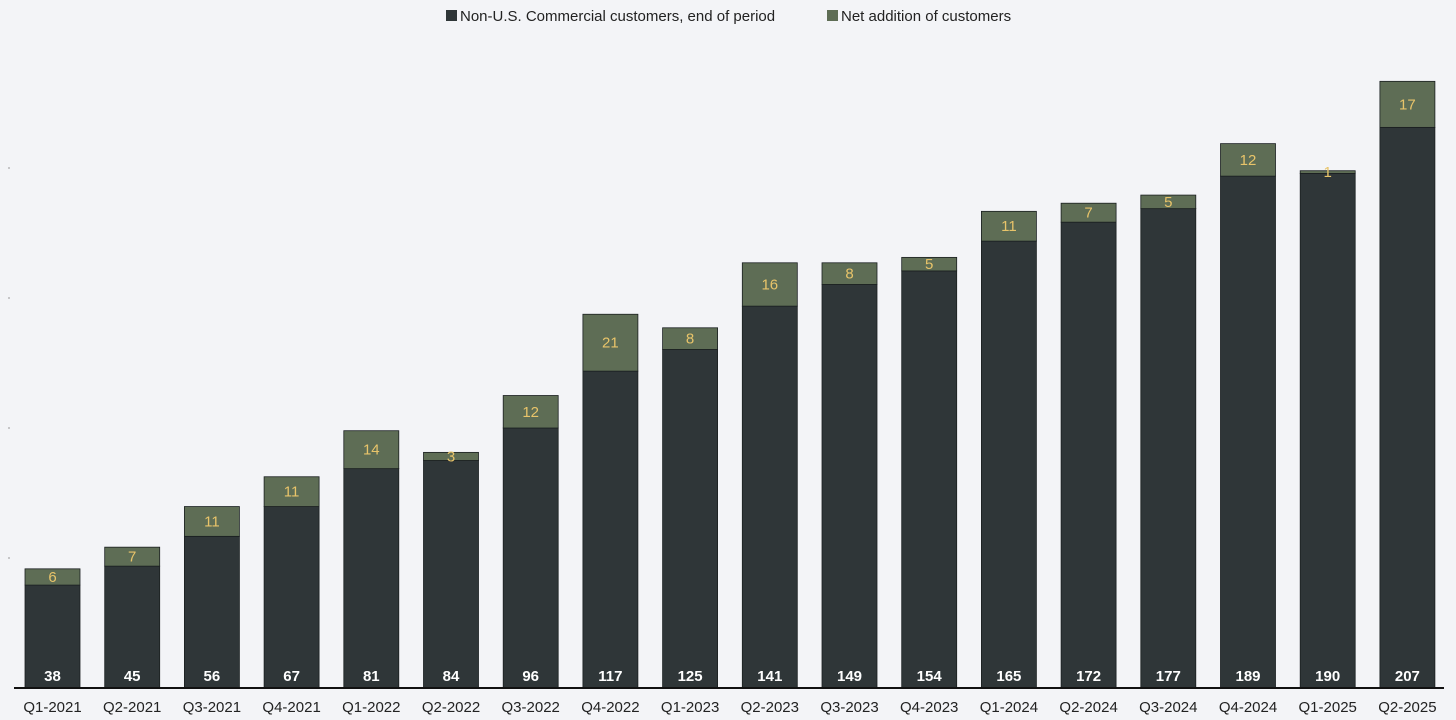  Describe the element at coordinates (1168, 676) in the screenshot. I see `base-value-label: 177` at that location.